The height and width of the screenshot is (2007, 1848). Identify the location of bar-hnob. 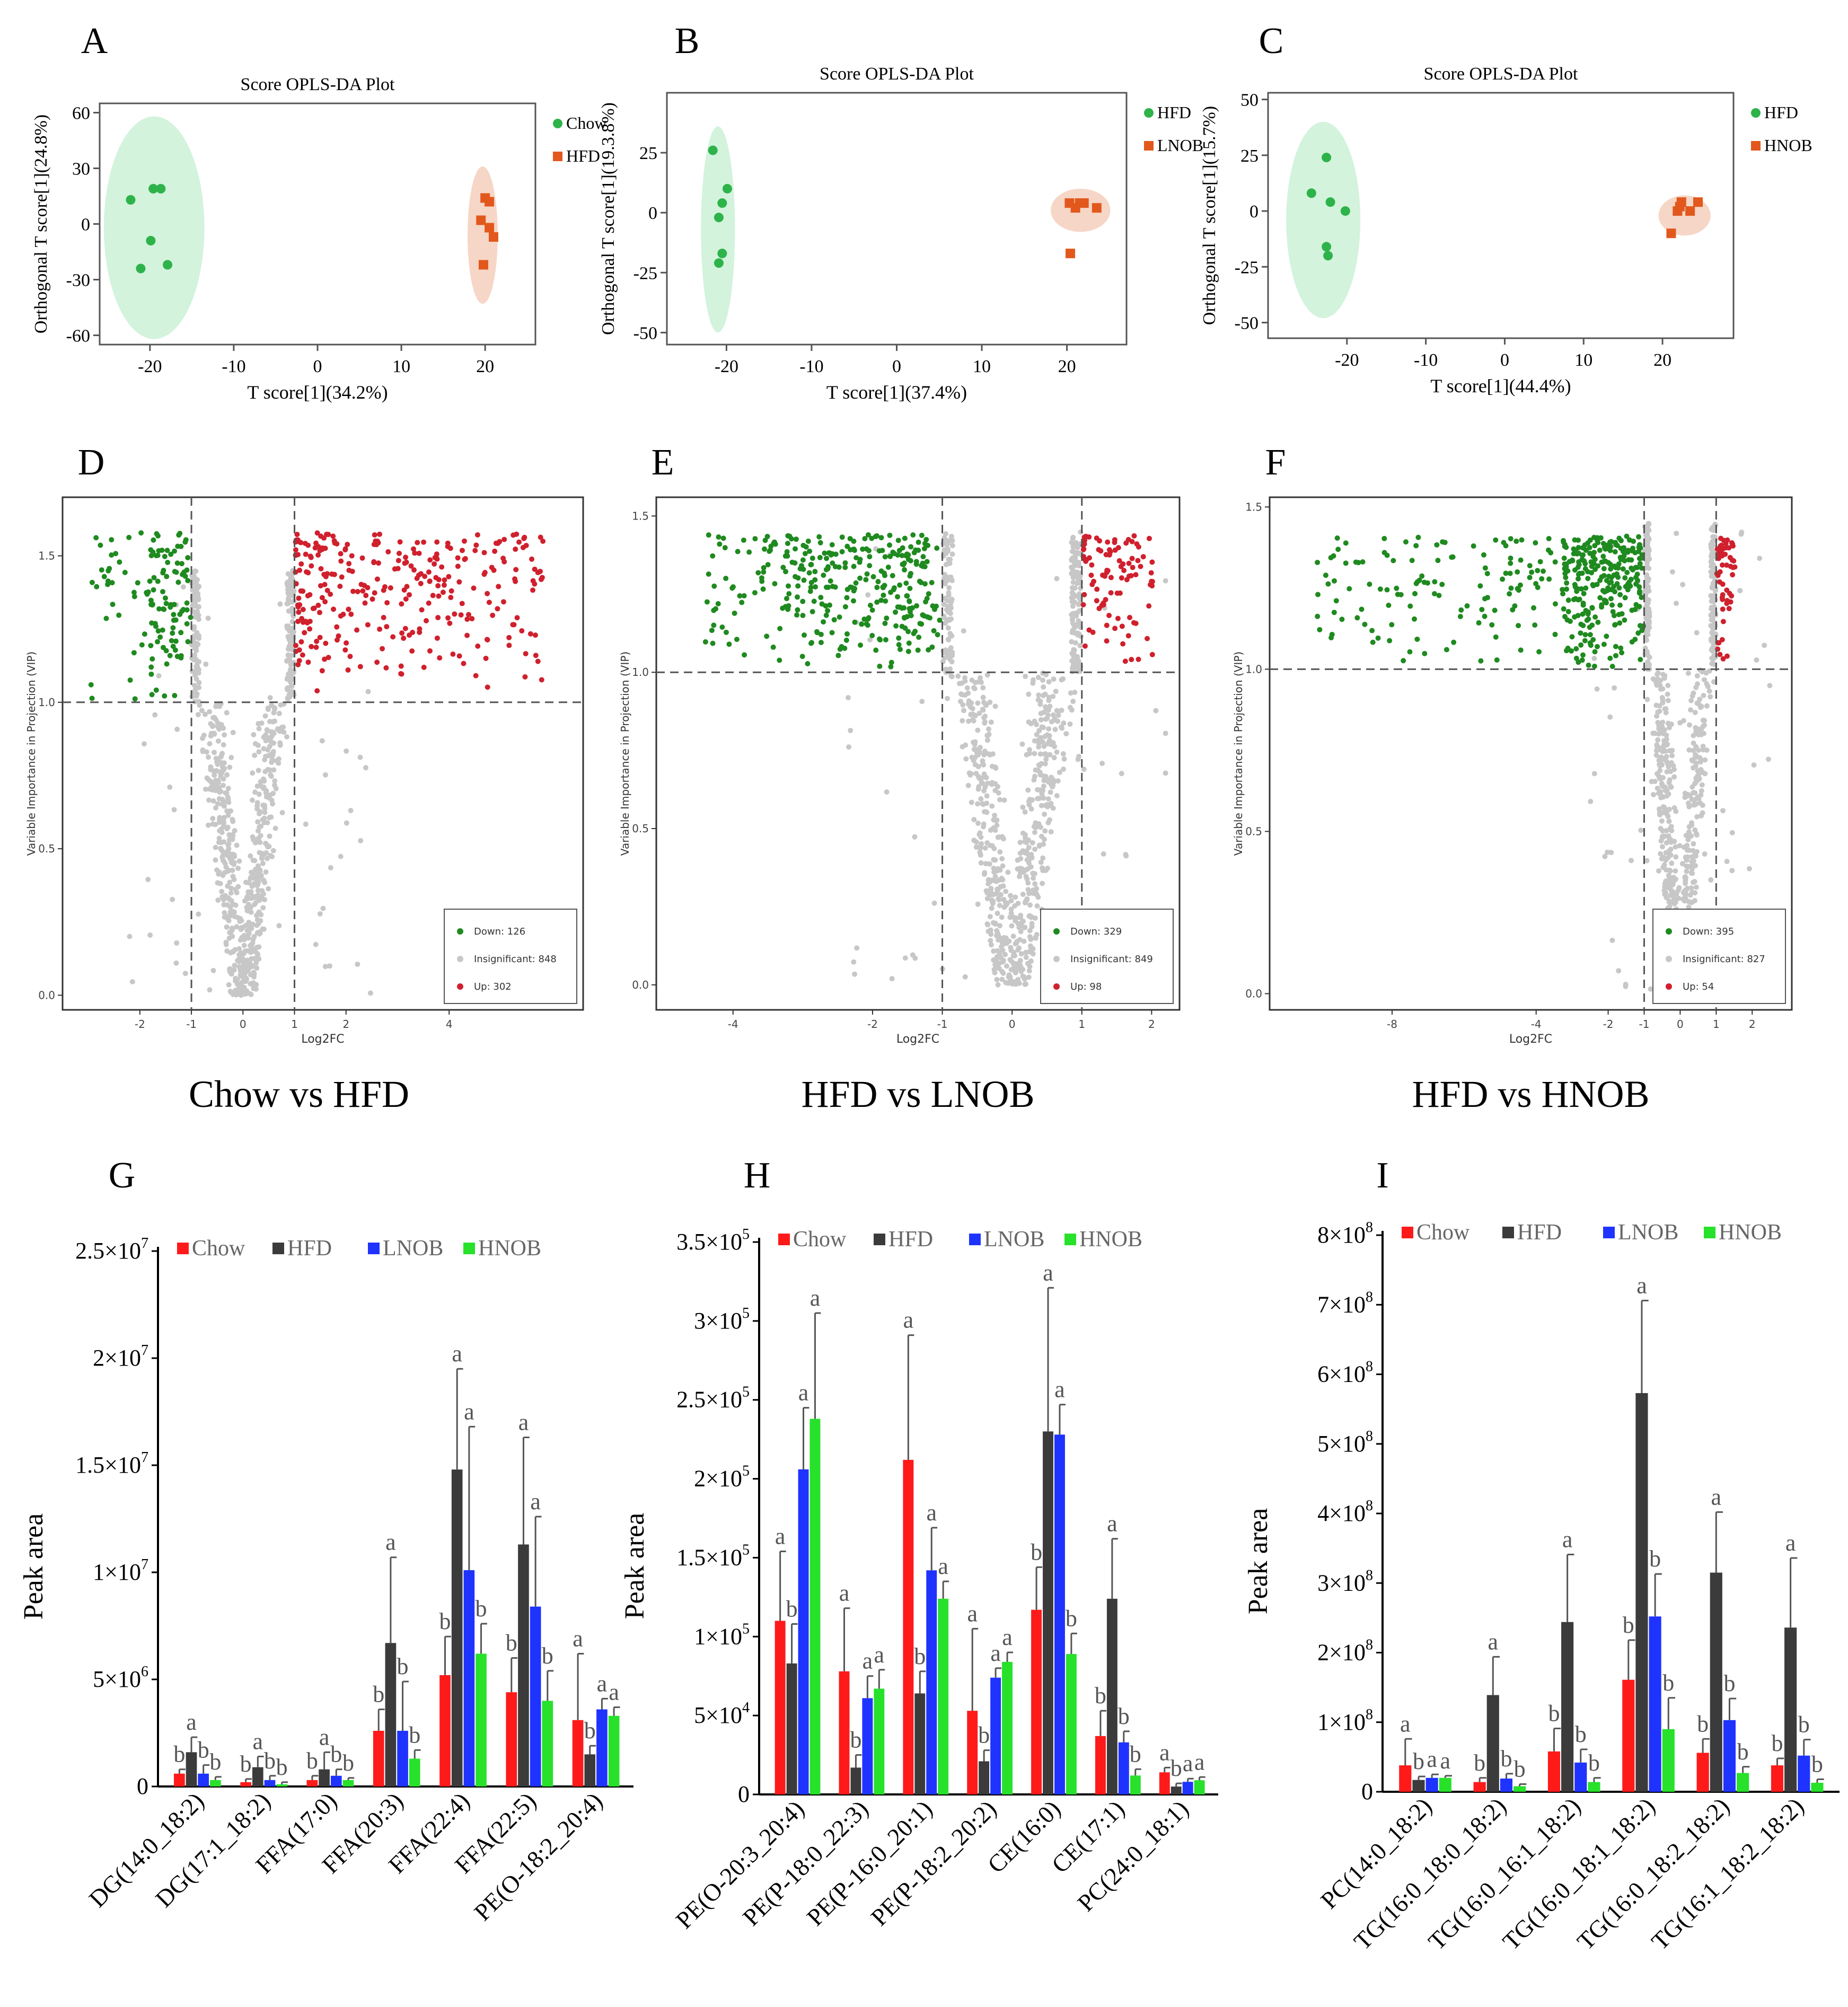
(1200, 1787).